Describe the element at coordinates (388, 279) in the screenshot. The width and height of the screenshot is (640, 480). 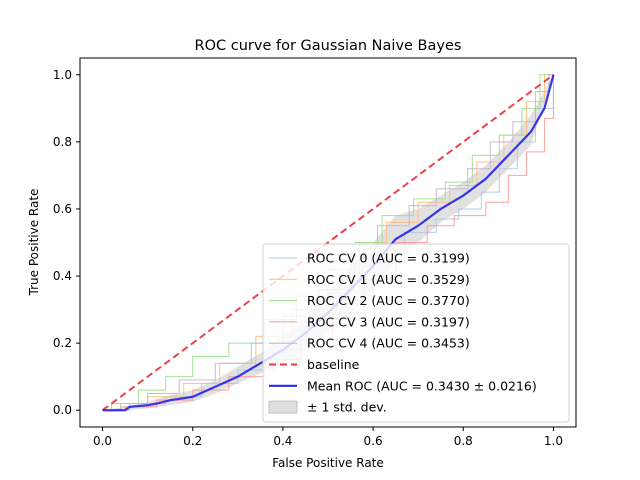
I see `legend-label: ROC CV 1 (AUC = 0.3529)` at that location.